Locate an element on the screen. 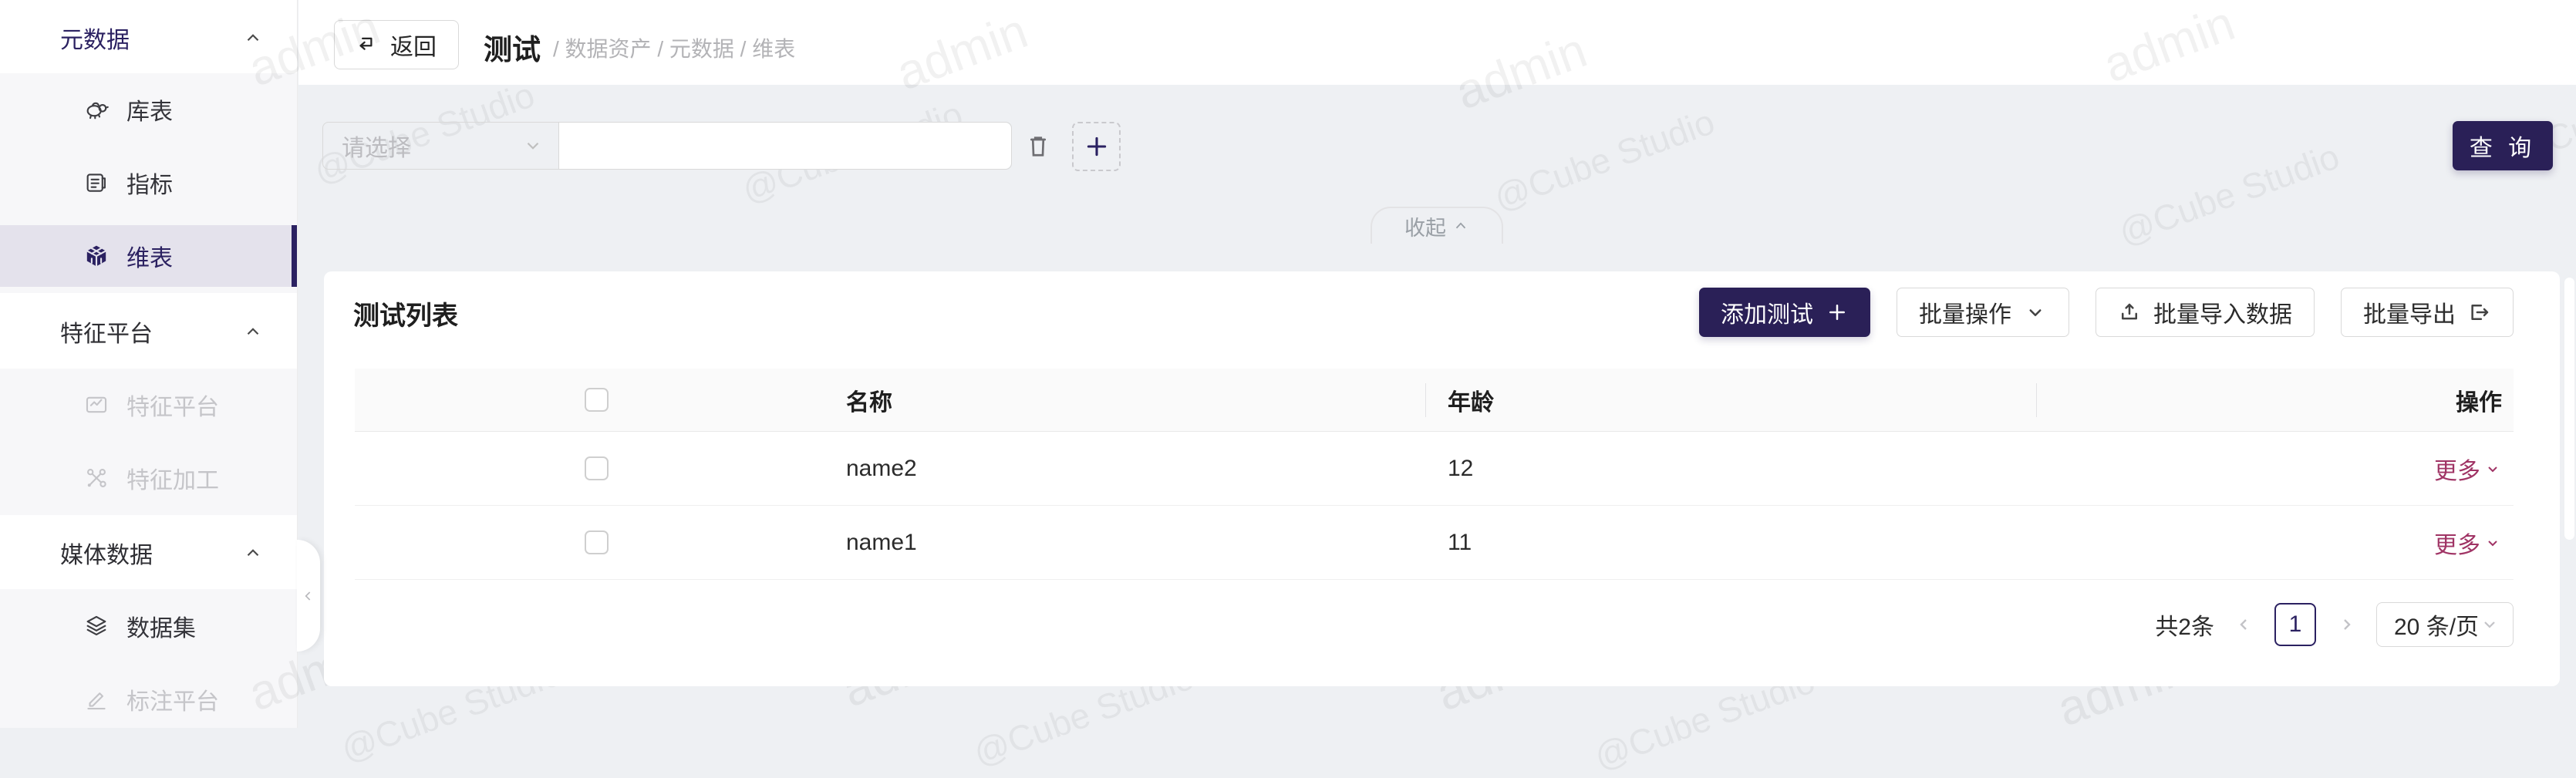  back-button: 返回 is located at coordinates (396, 44).